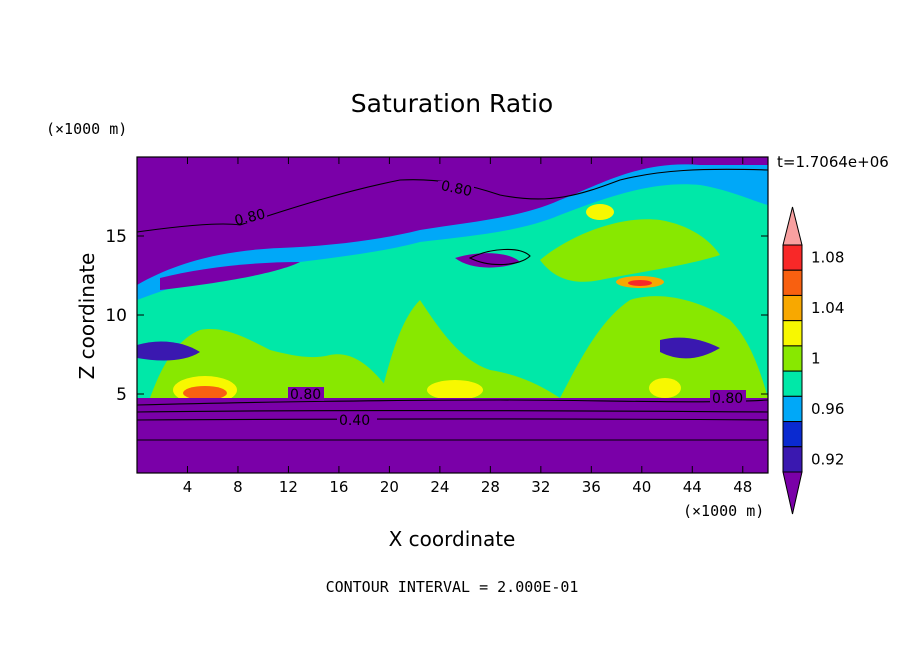 Image resolution: width=904 pixels, height=658 pixels. Describe the element at coordinates (116, 237) in the screenshot. I see `y-tick-label: 15` at that location.